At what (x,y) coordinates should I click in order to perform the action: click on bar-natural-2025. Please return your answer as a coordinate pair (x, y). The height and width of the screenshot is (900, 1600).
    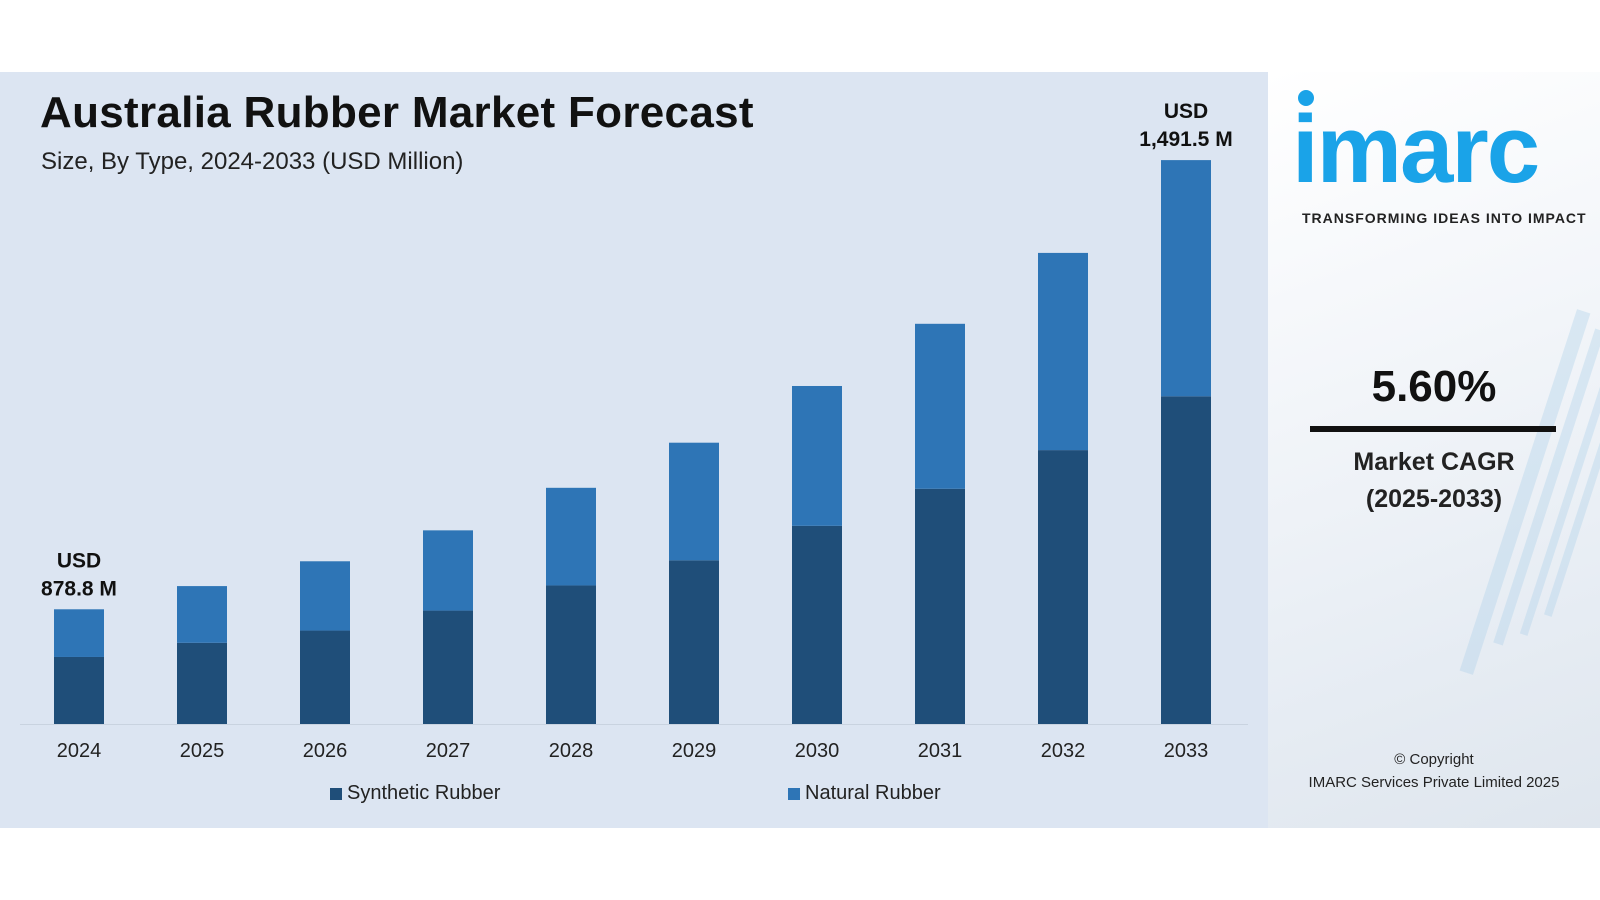
    Looking at the image, I should click on (202, 614).